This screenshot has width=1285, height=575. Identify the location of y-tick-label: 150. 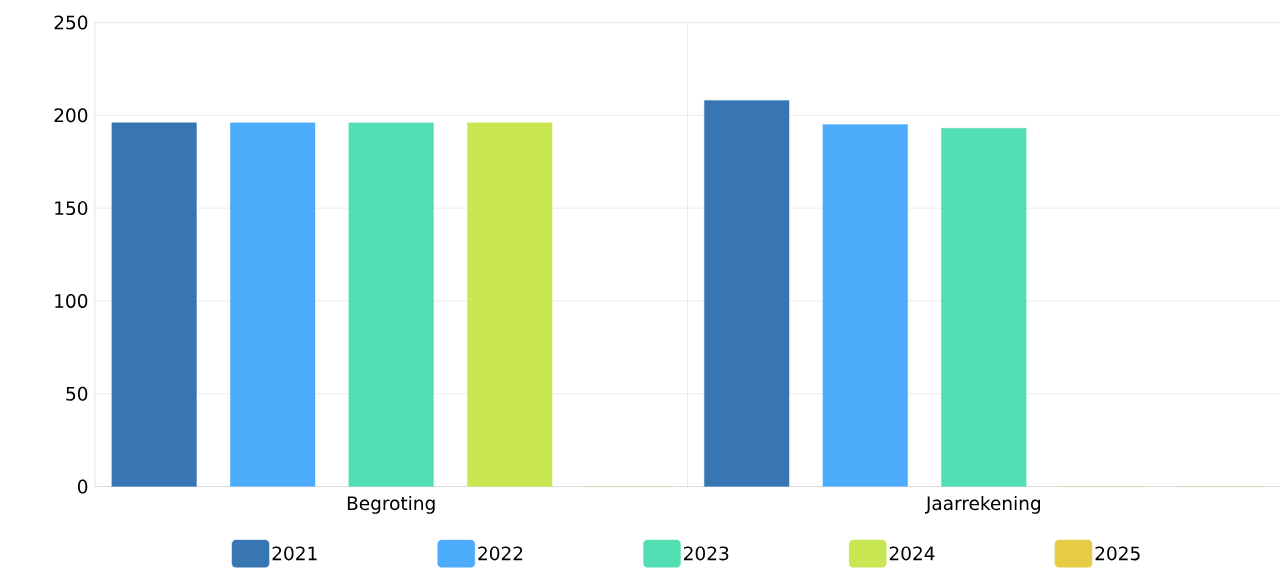
(71, 208).